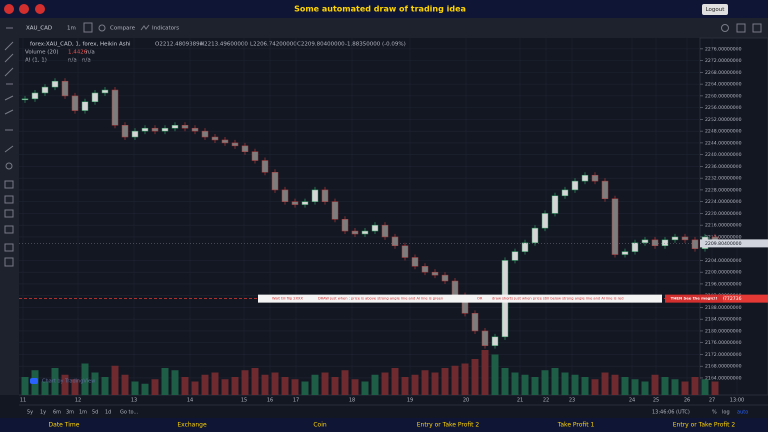  What do you see at coordinates (723, 73) in the screenshot?
I see `y-tick-label: 2268.00000000` at bounding box center [723, 73].